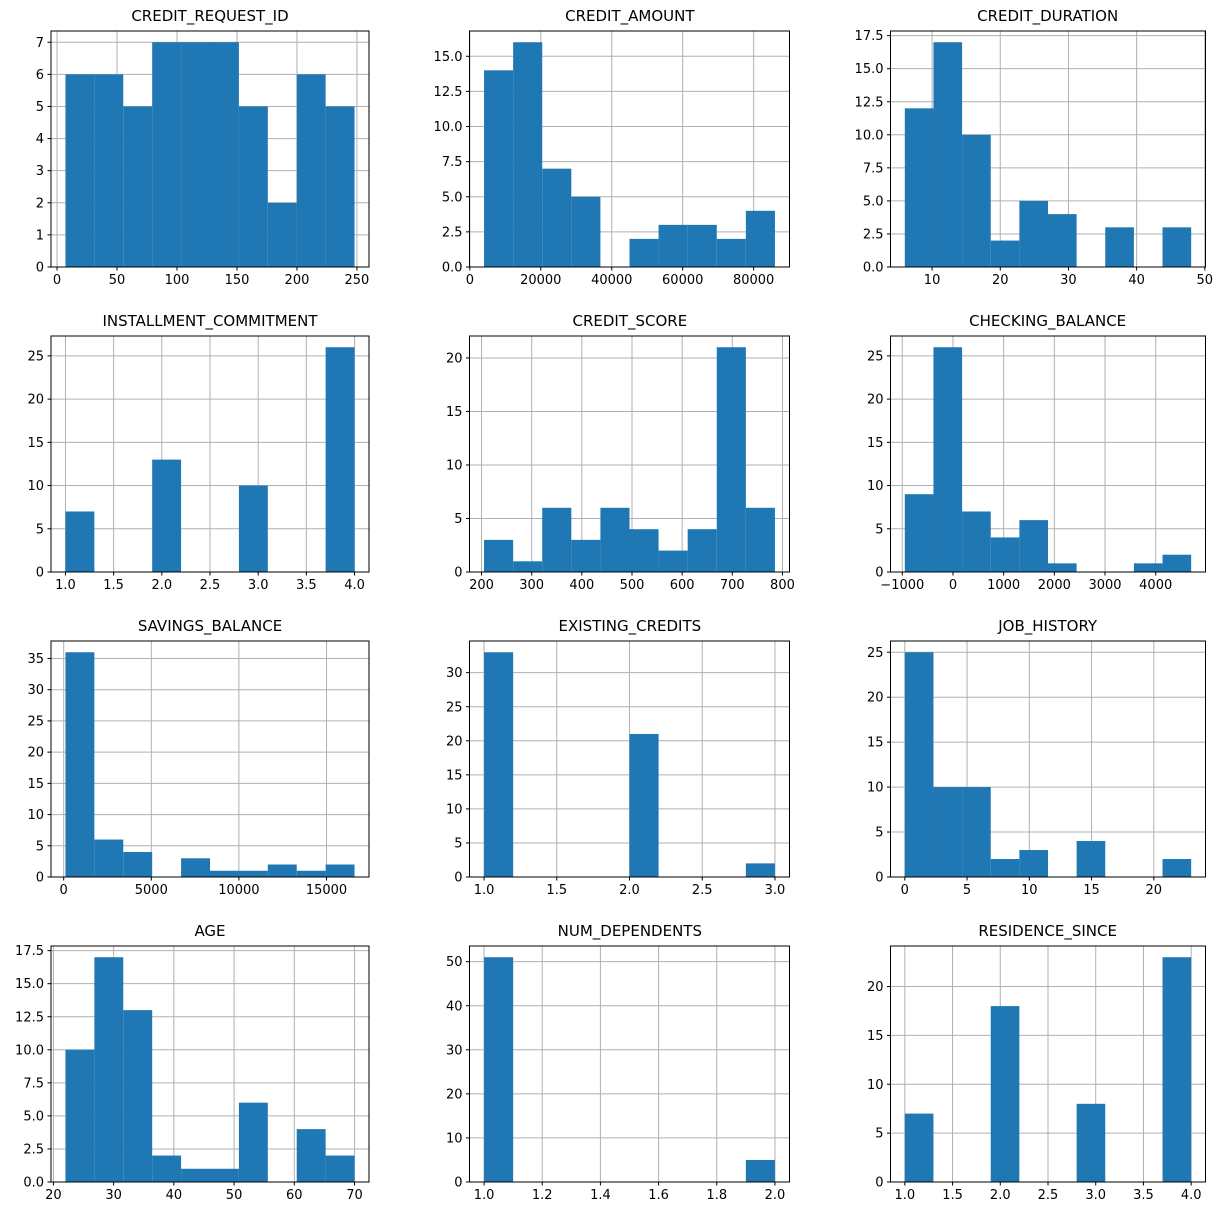  What do you see at coordinates (40, 171) in the screenshot?
I see `y-tick-label: 3` at bounding box center [40, 171].